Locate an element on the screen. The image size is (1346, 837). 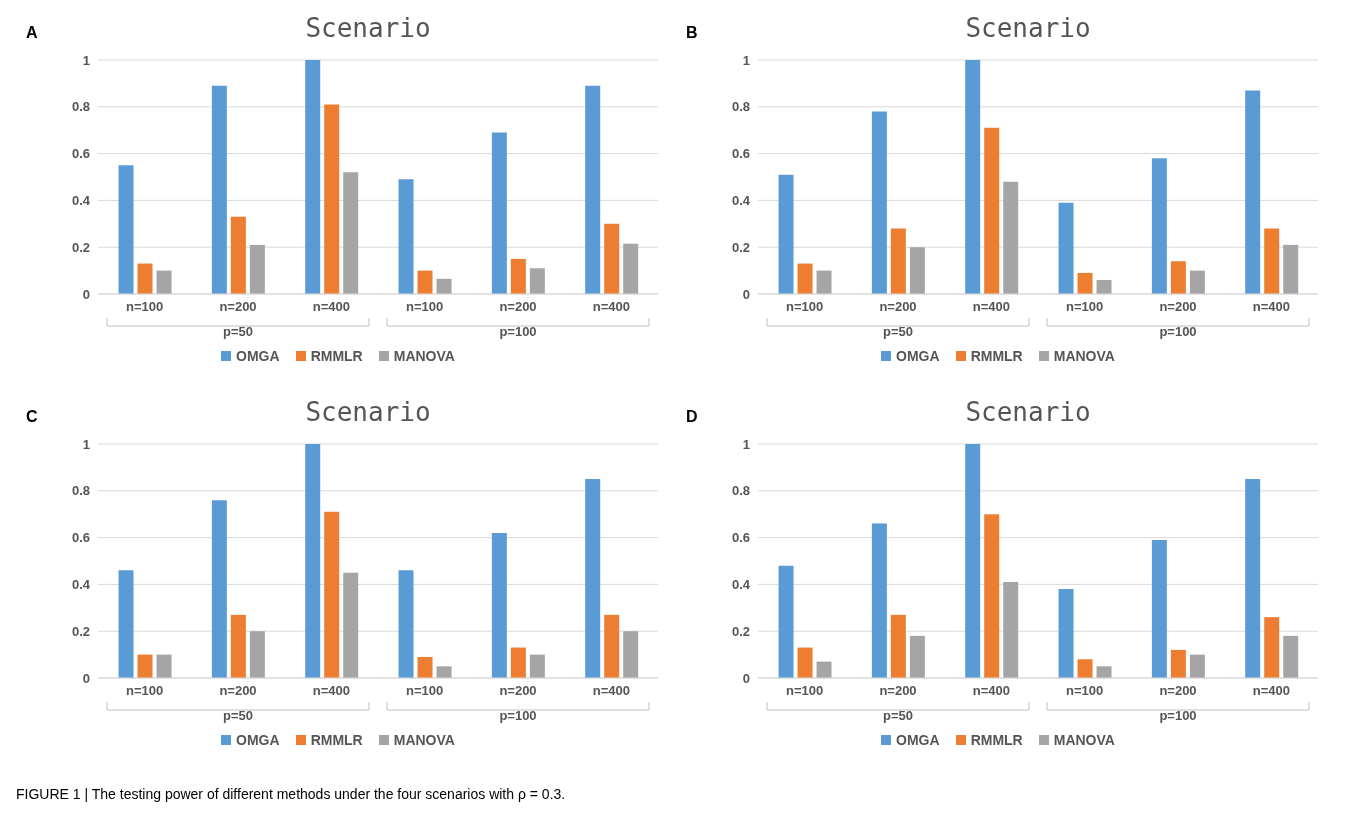
text: D is located at coordinates (692, 417).